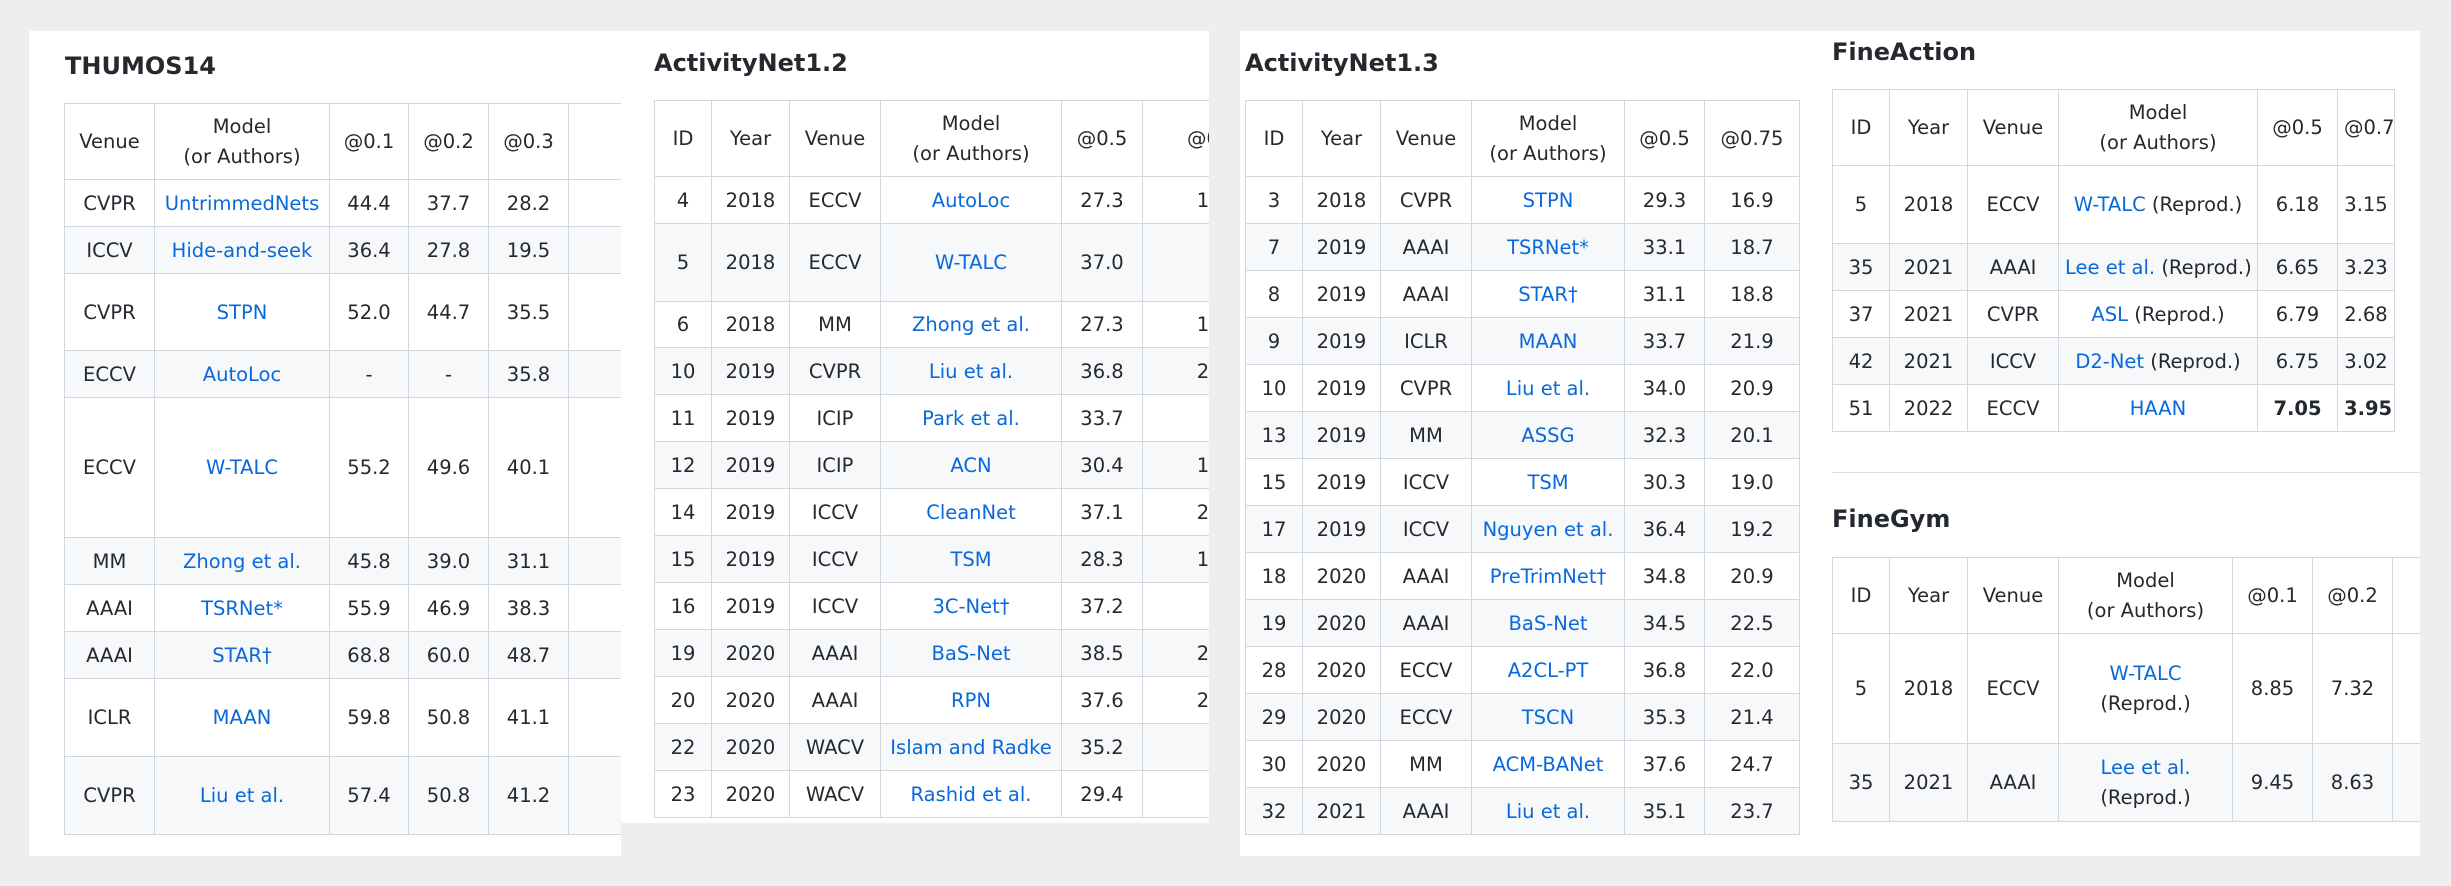  I want to click on cell-value: ICCV, so click(835, 512).